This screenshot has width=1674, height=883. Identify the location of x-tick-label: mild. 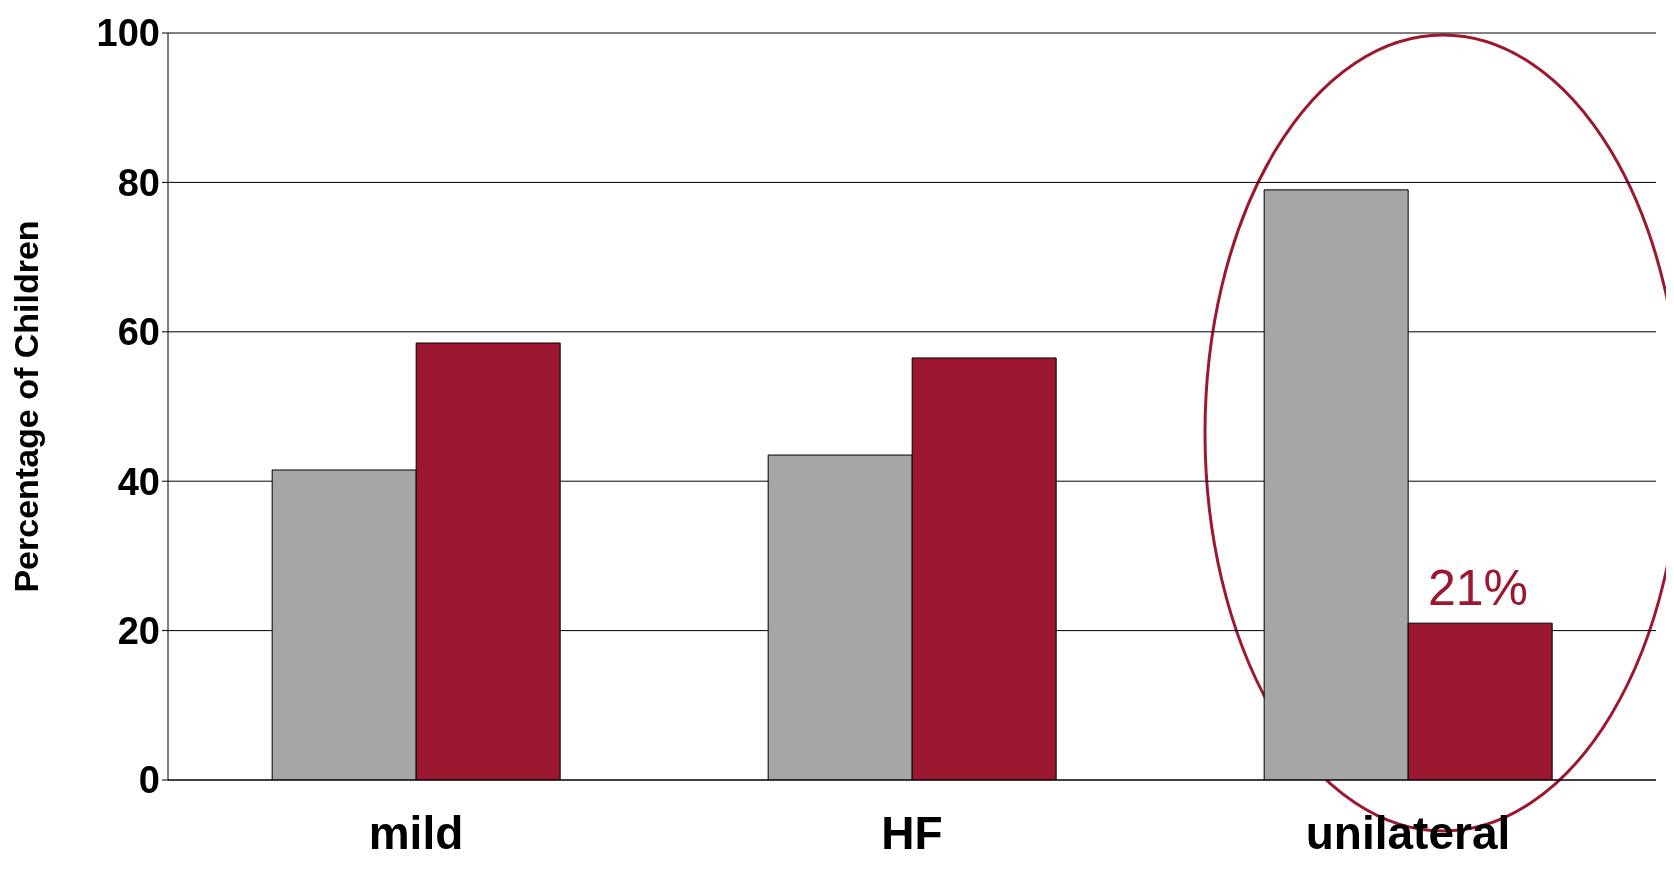
(416, 832).